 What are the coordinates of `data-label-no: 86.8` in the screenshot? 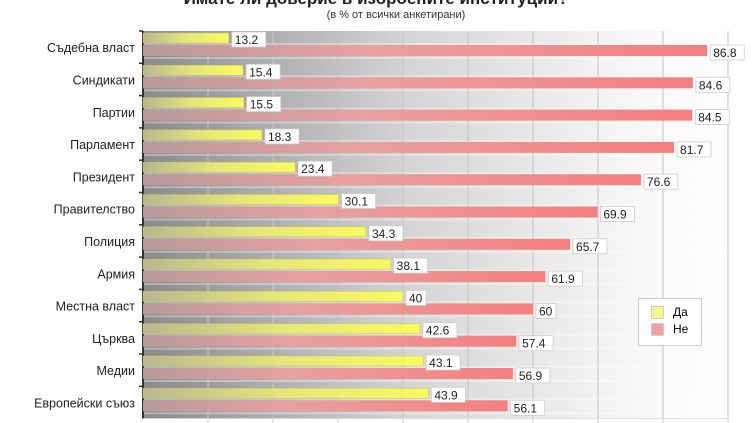 It's located at (725, 53).